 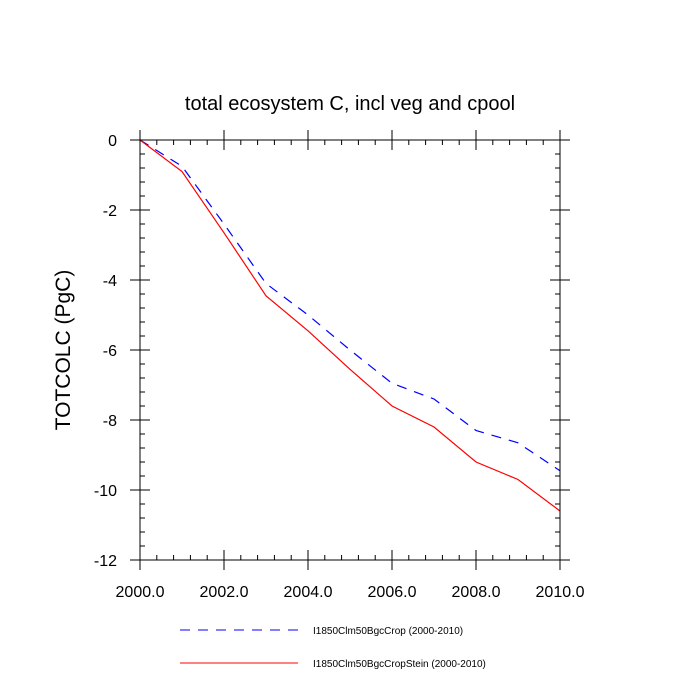 What do you see at coordinates (140, 592) in the screenshot?
I see `x-tick-label: 2000.0` at bounding box center [140, 592].